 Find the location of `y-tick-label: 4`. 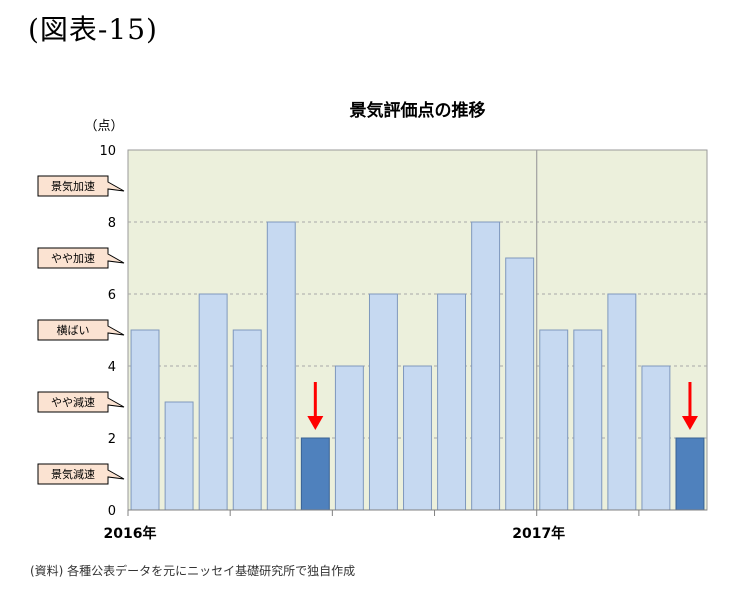

y-tick-label: 4 is located at coordinates (112, 367).